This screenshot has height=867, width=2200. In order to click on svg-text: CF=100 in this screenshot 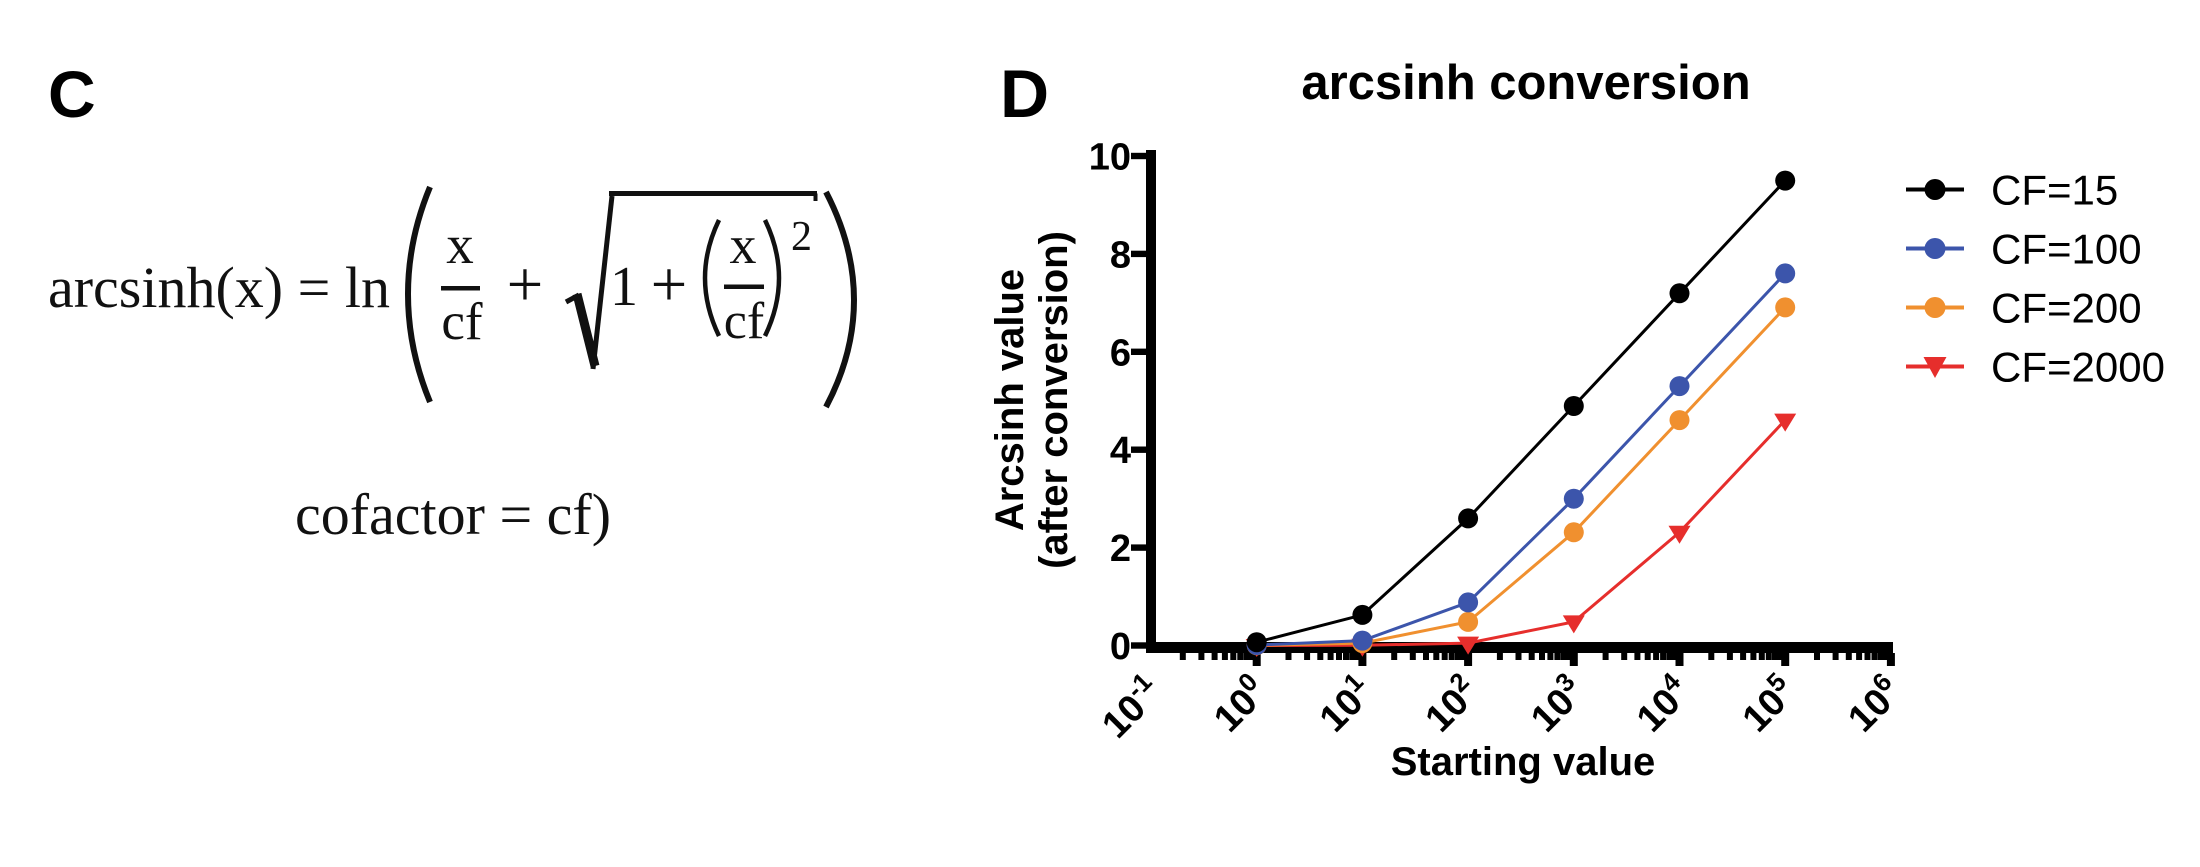, I will do `click(2066, 249)`.